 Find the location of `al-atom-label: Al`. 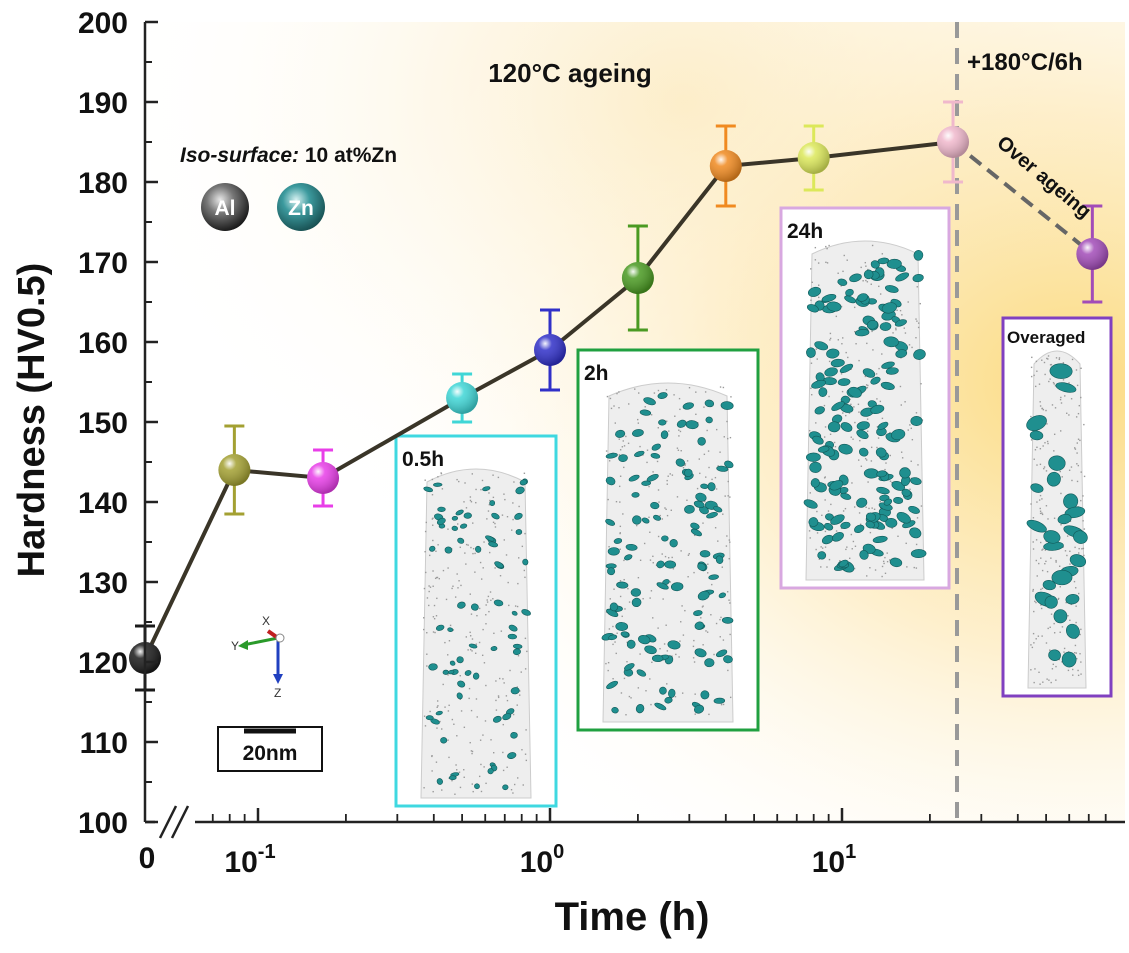

al-atom-label: Al is located at coordinates (225, 208).